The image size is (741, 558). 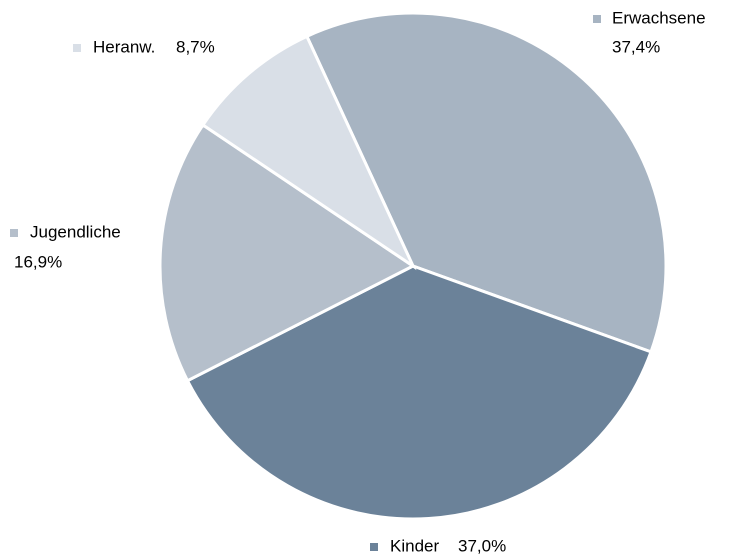 What do you see at coordinates (659, 17) in the screenshot?
I see `slice-label: Erwachsene` at bounding box center [659, 17].